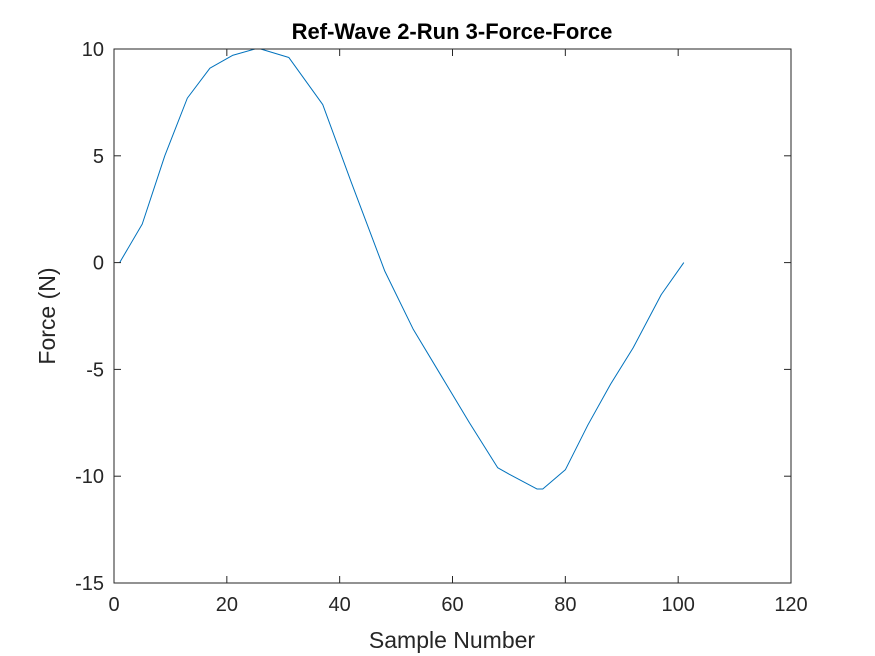 This screenshot has width=875, height=656. What do you see at coordinates (452, 31) in the screenshot?
I see `chart-title: Ref-Wave 2-Run 3-Force-Force` at bounding box center [452, 31].